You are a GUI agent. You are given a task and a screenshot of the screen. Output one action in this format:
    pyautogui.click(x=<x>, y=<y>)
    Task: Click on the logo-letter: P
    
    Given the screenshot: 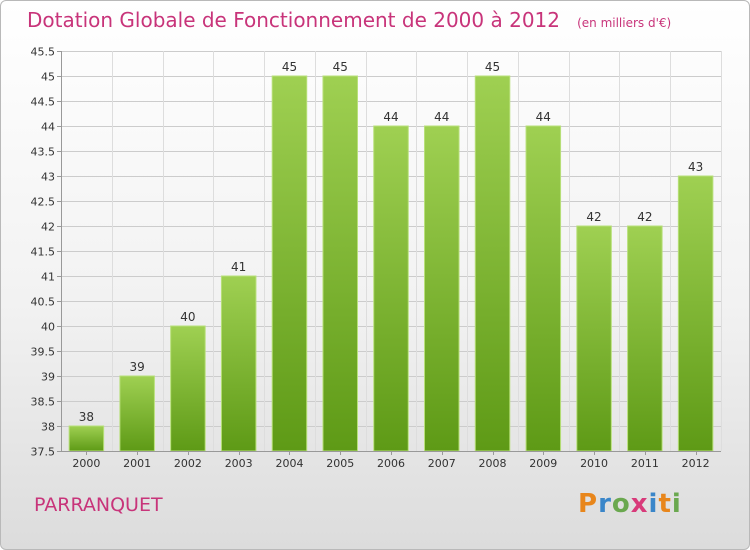 What is the action you would take?
    pyautogui.click(x=588, y=504)
    